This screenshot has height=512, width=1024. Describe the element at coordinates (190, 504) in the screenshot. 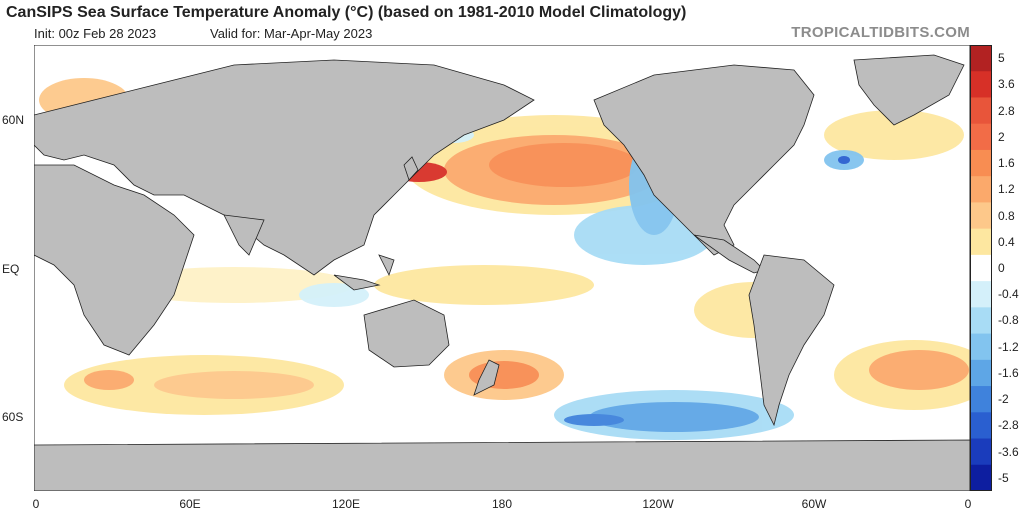

I see `lon-label-60e: 60E` at that location.